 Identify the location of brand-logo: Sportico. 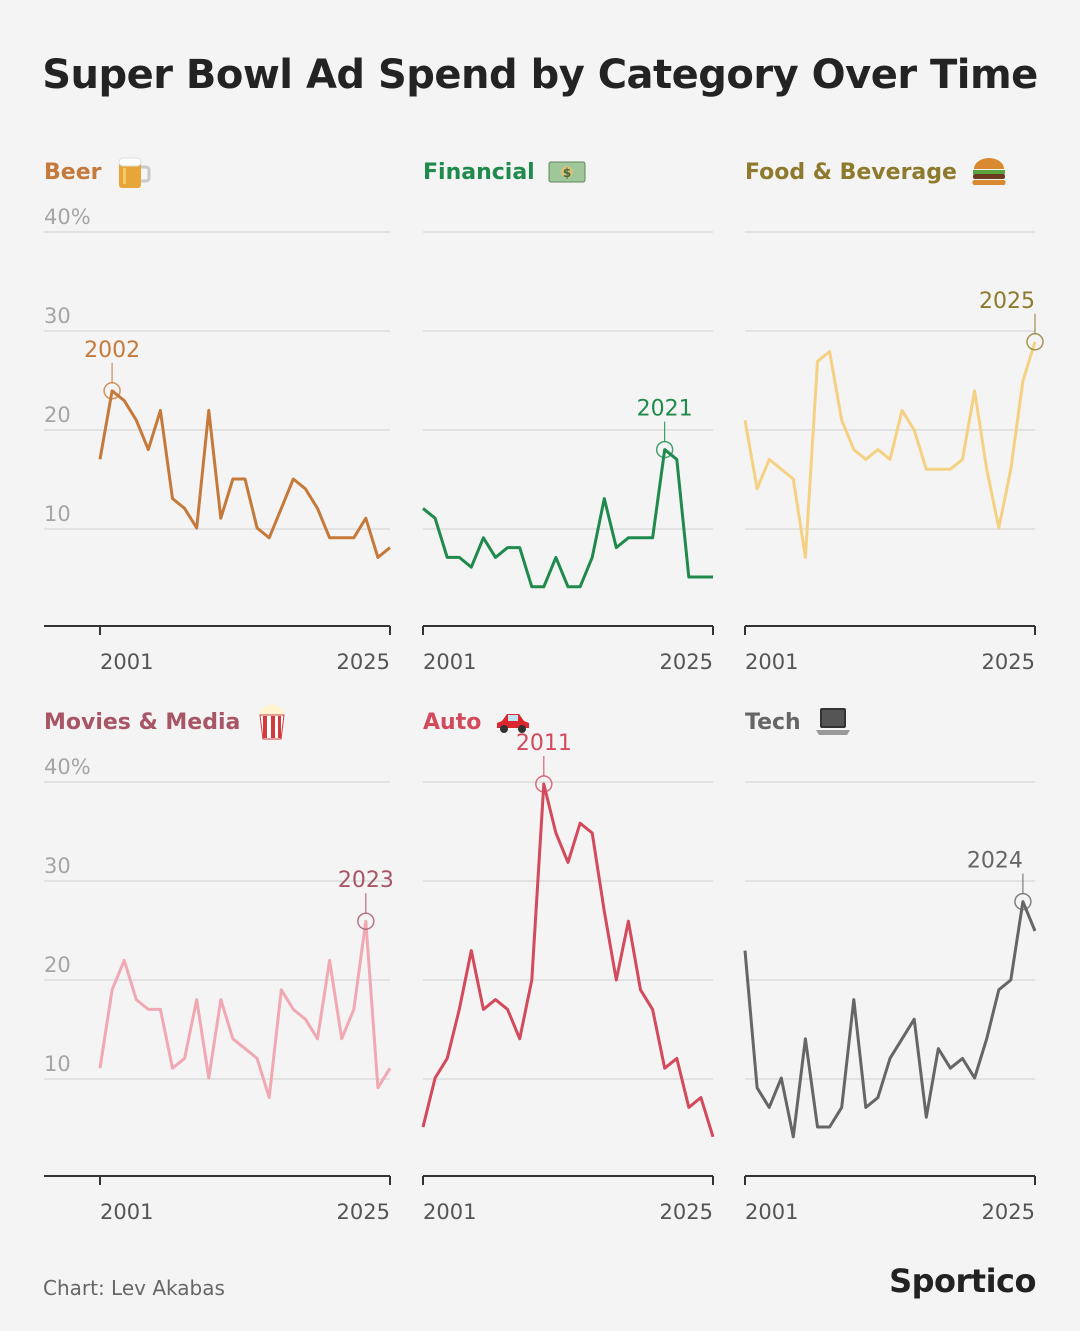
(962, 1281).